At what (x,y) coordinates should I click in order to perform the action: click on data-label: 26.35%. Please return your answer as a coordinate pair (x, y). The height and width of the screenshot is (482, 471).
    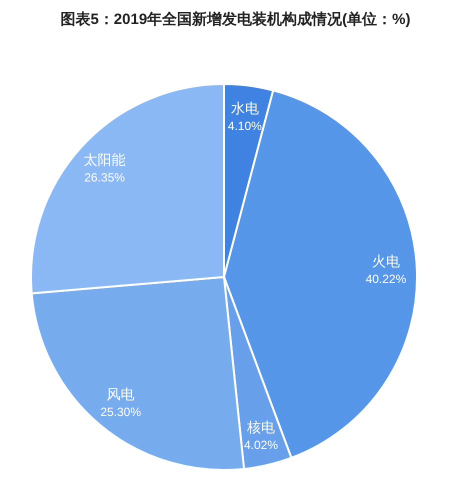
    Looking at the image, I should click on (105, 177).